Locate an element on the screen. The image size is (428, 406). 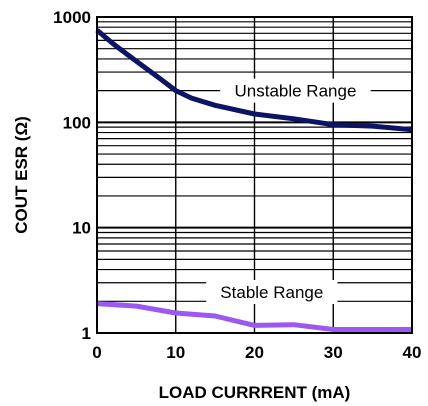
y-tick-label: 1 is located at coordinates (86, 333).